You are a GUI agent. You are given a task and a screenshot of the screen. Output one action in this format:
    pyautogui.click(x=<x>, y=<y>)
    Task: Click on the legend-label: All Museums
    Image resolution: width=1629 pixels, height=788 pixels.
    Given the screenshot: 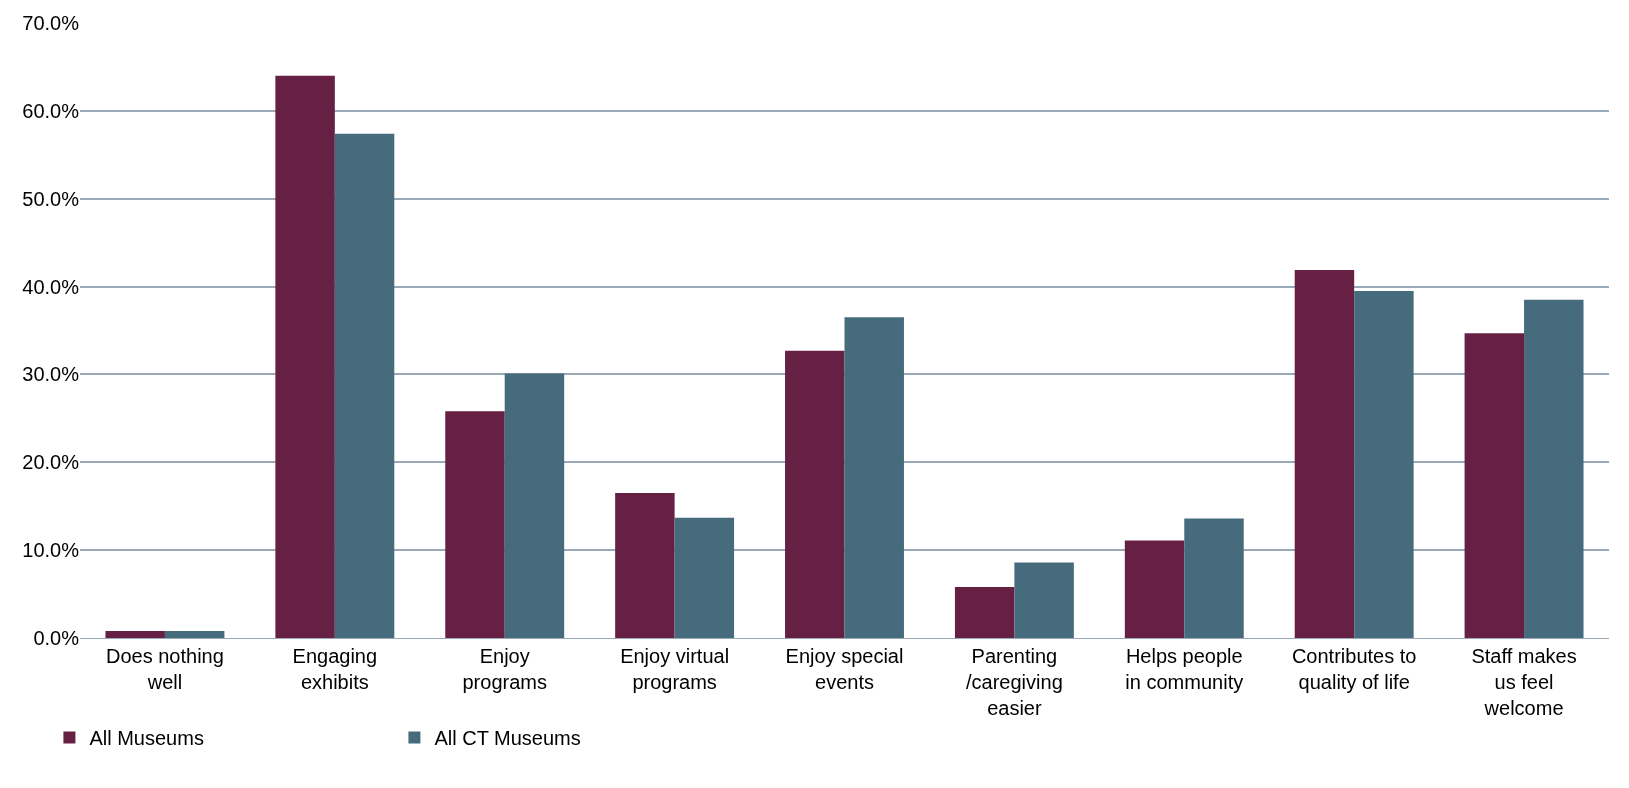 What is the action you would take?
    pyautogui.click(x=146, y=738)
    